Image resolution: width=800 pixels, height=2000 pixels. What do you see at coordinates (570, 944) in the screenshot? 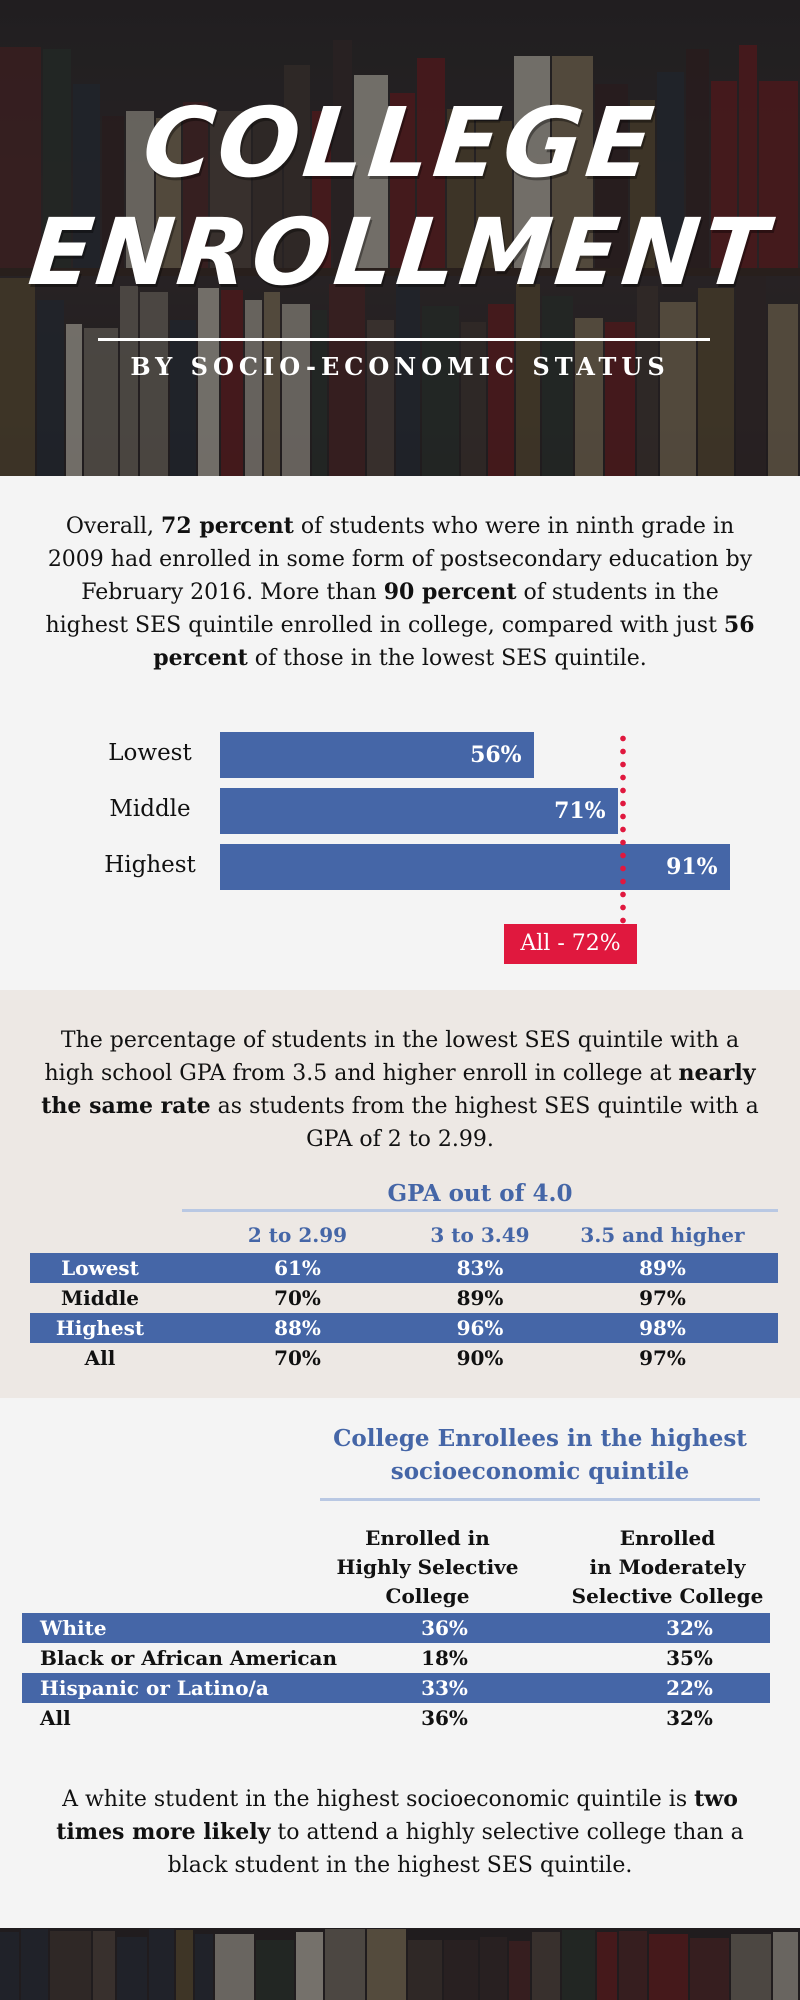
I see `all-reference-label: All - 72%` at bounding box center [570, 944].